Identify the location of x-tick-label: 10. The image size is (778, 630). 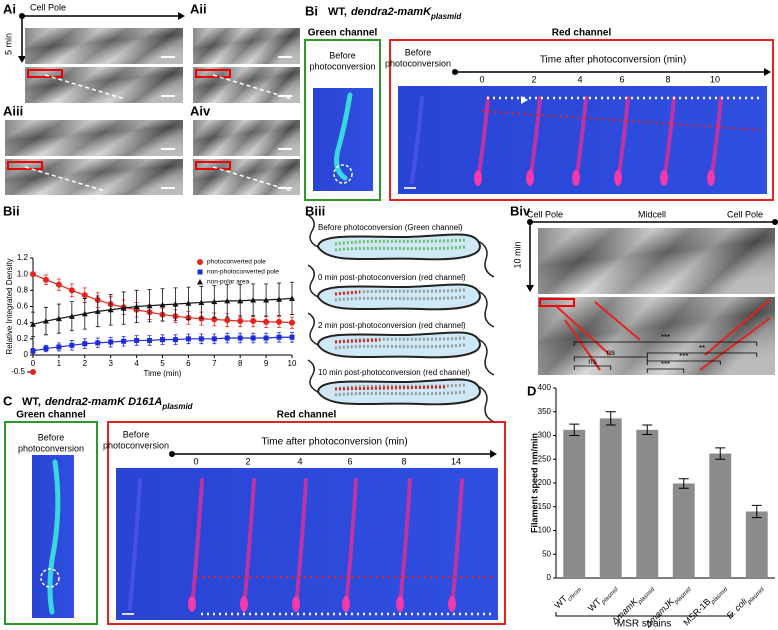
(292, 363).